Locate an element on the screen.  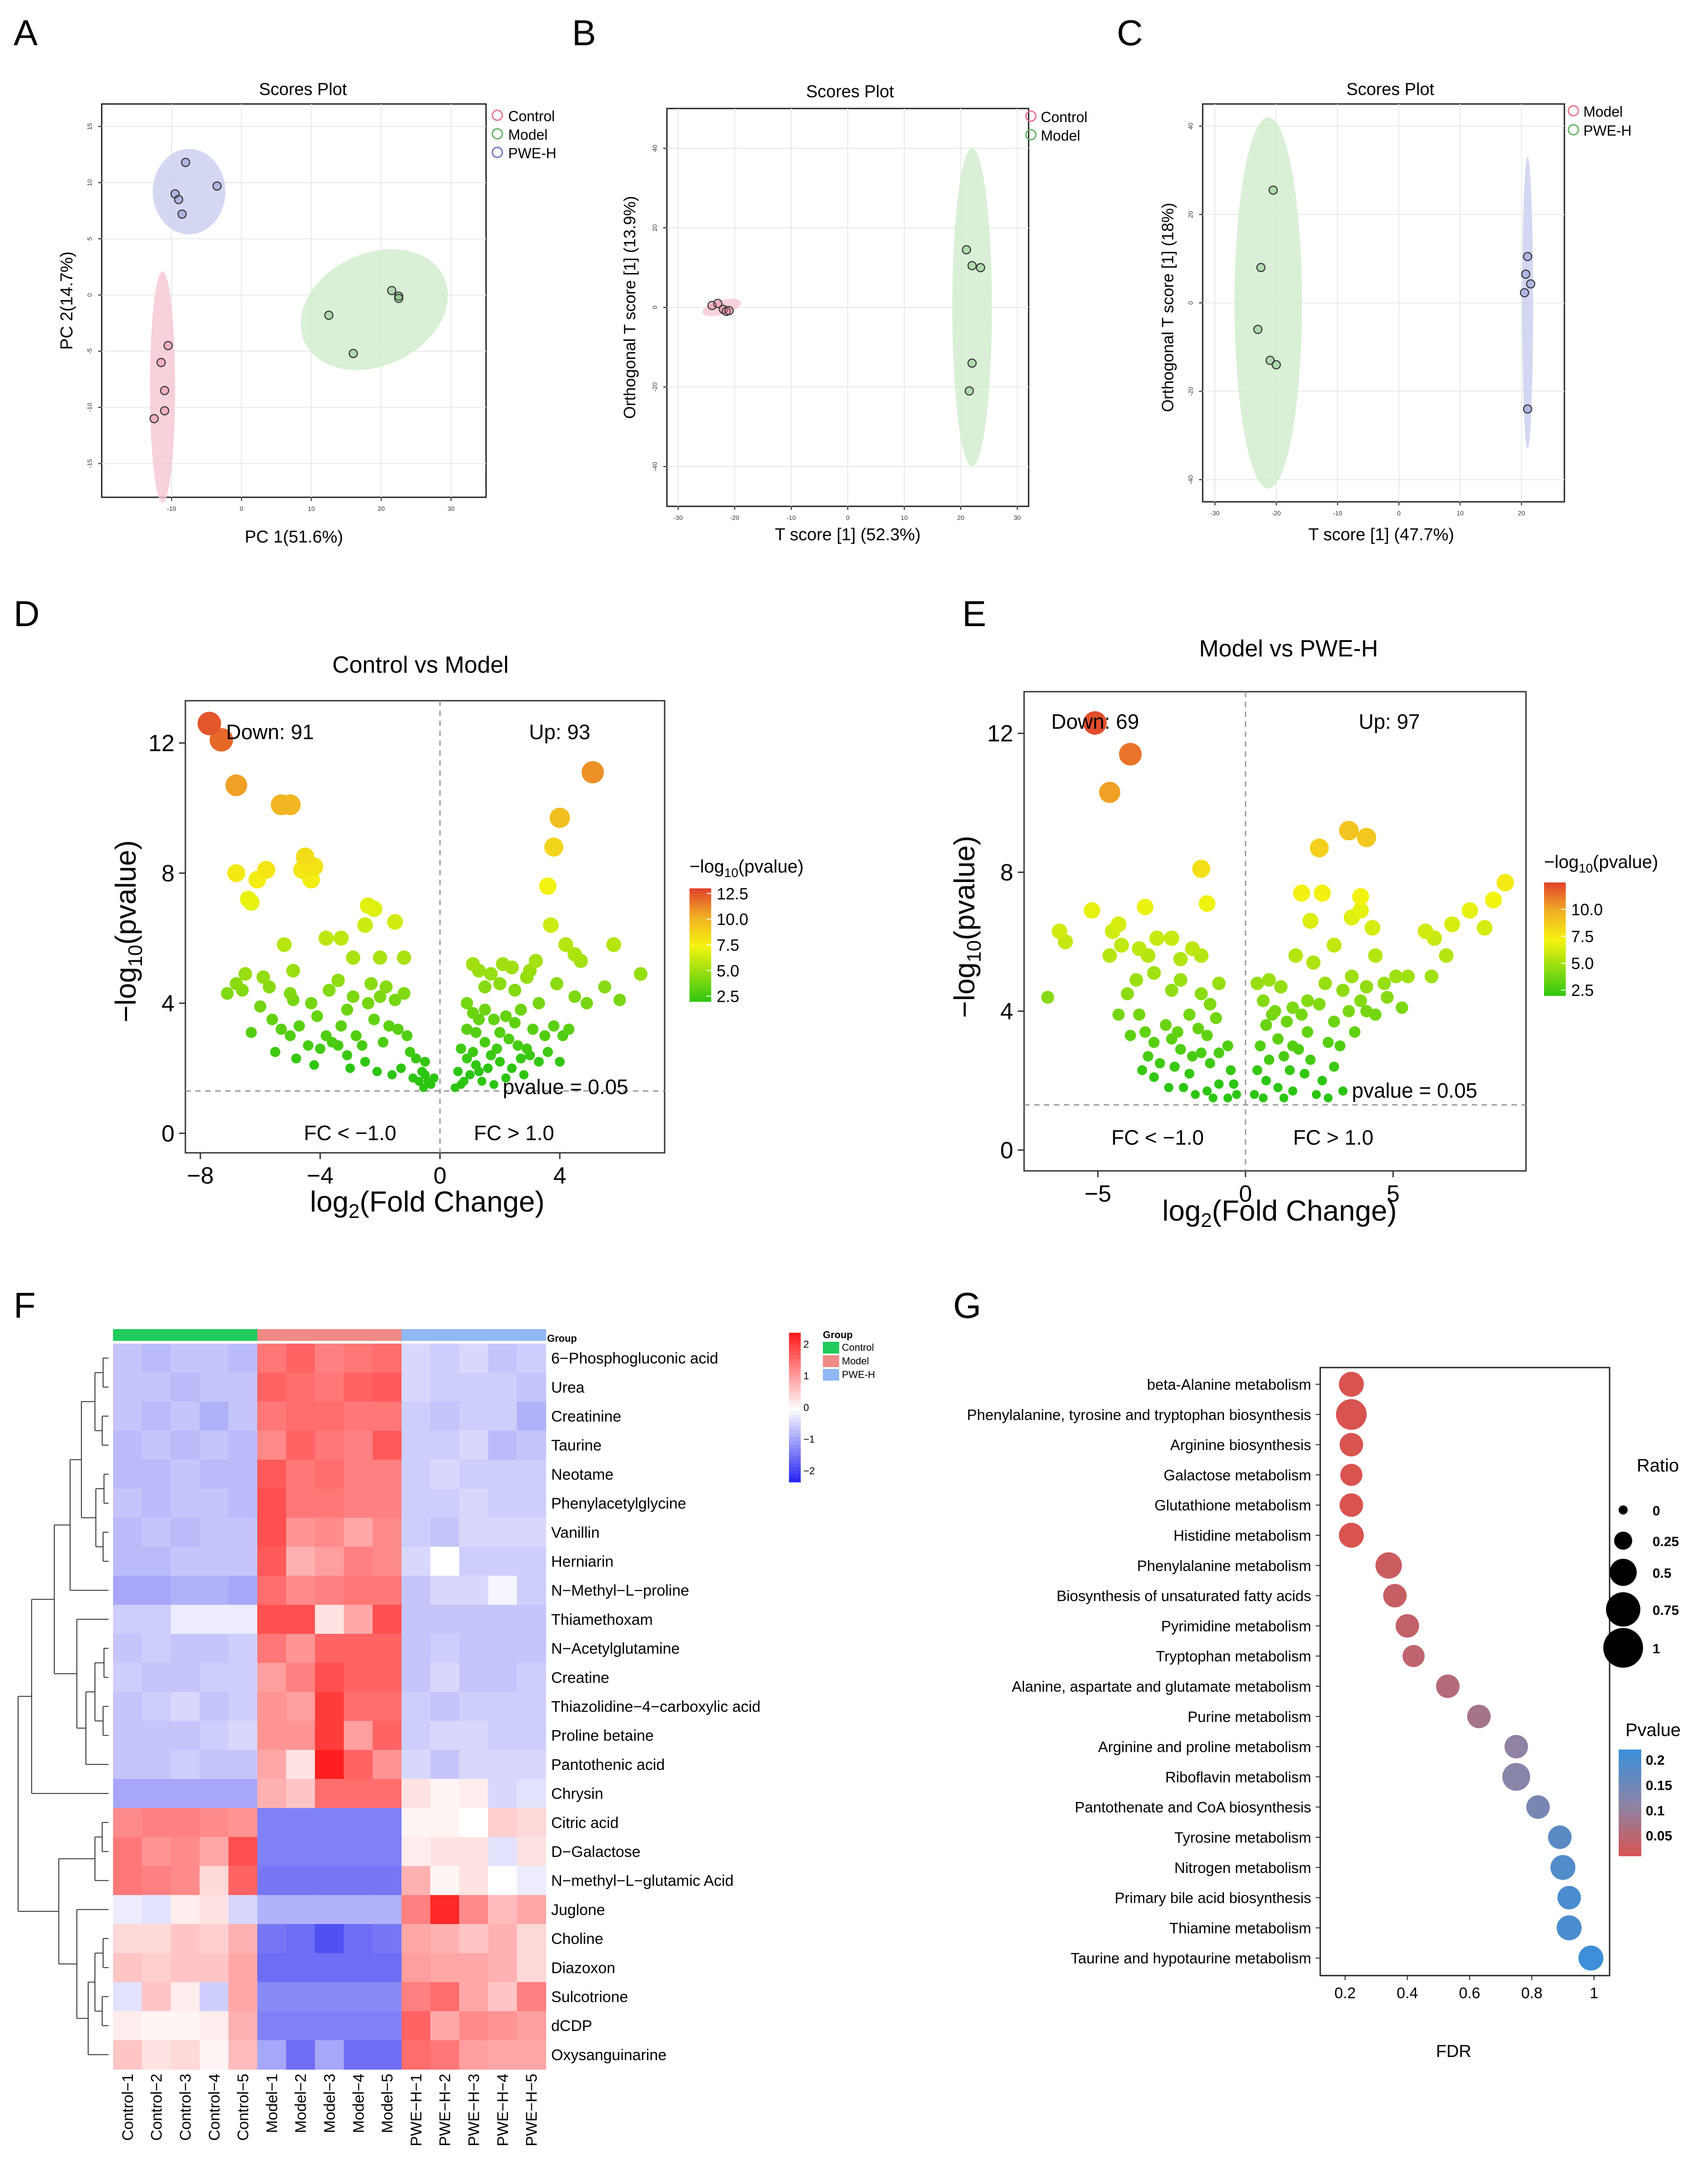
pathway-bubble is located at coordinates (1569, 1927).